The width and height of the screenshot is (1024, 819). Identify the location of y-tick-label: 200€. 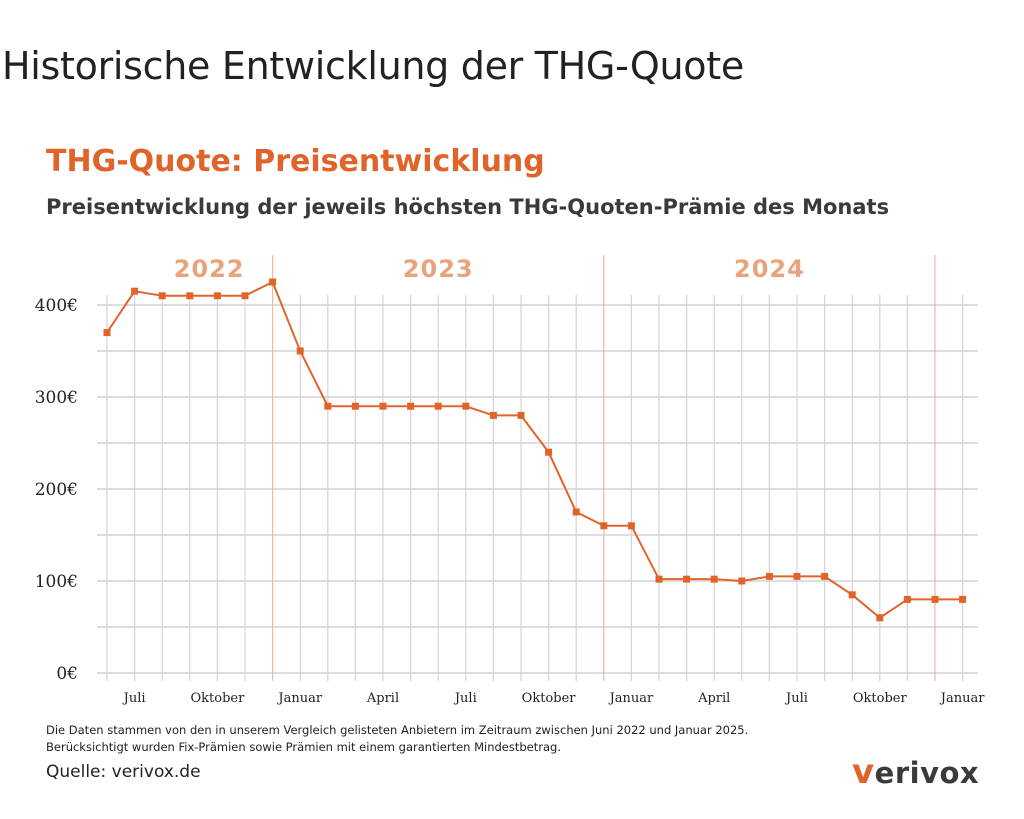
(56, 490).